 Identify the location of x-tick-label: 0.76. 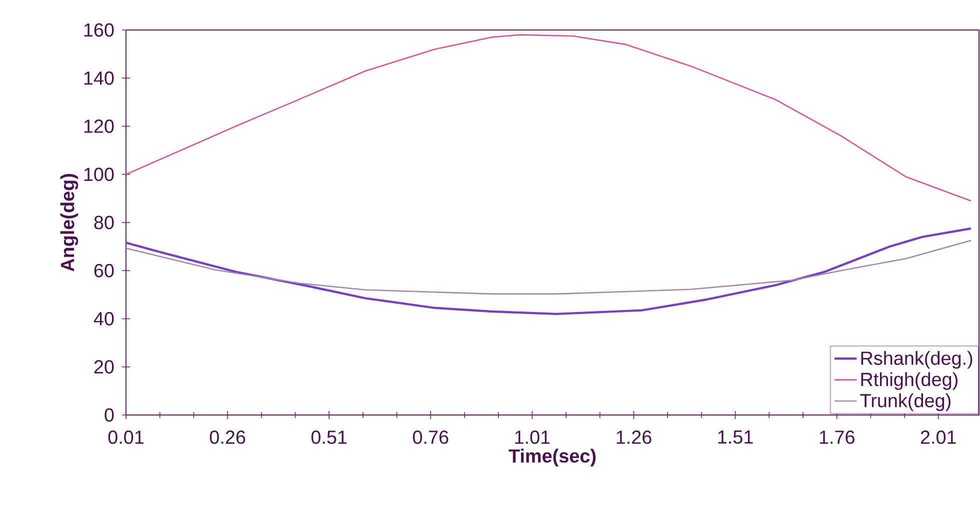
(430, 437).